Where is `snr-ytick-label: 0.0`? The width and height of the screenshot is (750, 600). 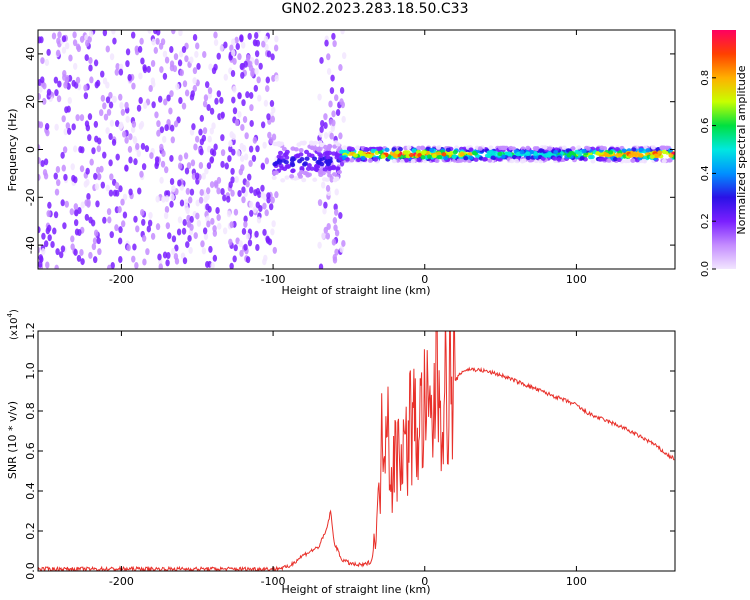
snr-ytick-label: 0.0 is located at coordinates (30, 571).